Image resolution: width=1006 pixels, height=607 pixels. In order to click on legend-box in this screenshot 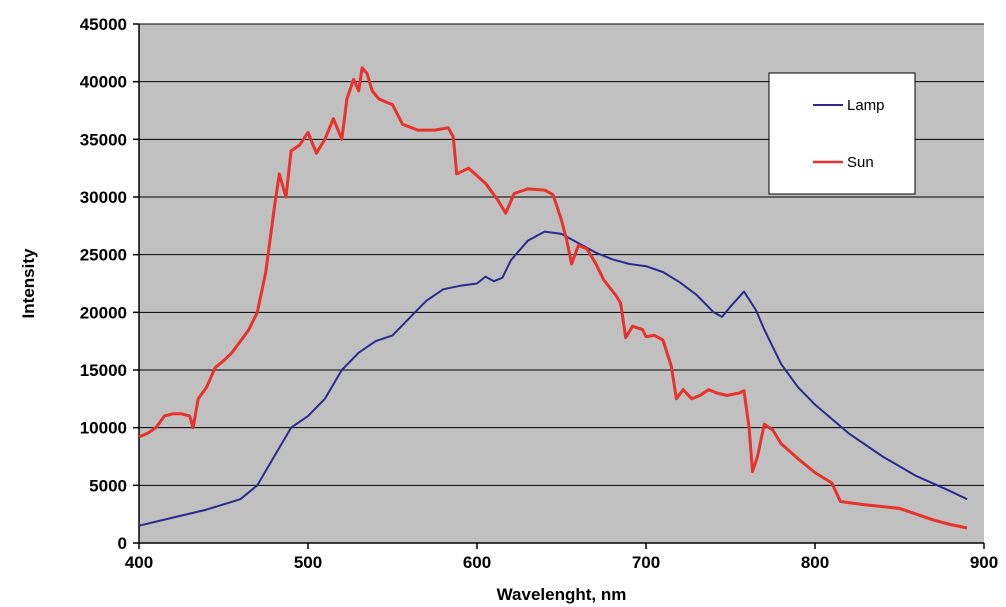, I will do `click(842, 133)`.